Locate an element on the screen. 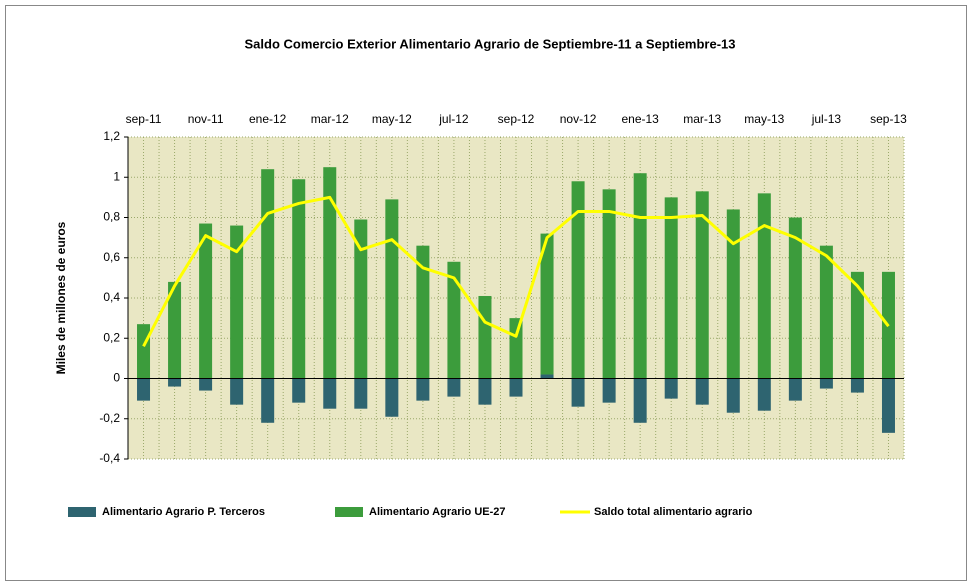 The width and height of the screenshot is (972, 587). x-tick-label: sep-11 is located at coordinates (144, 119).